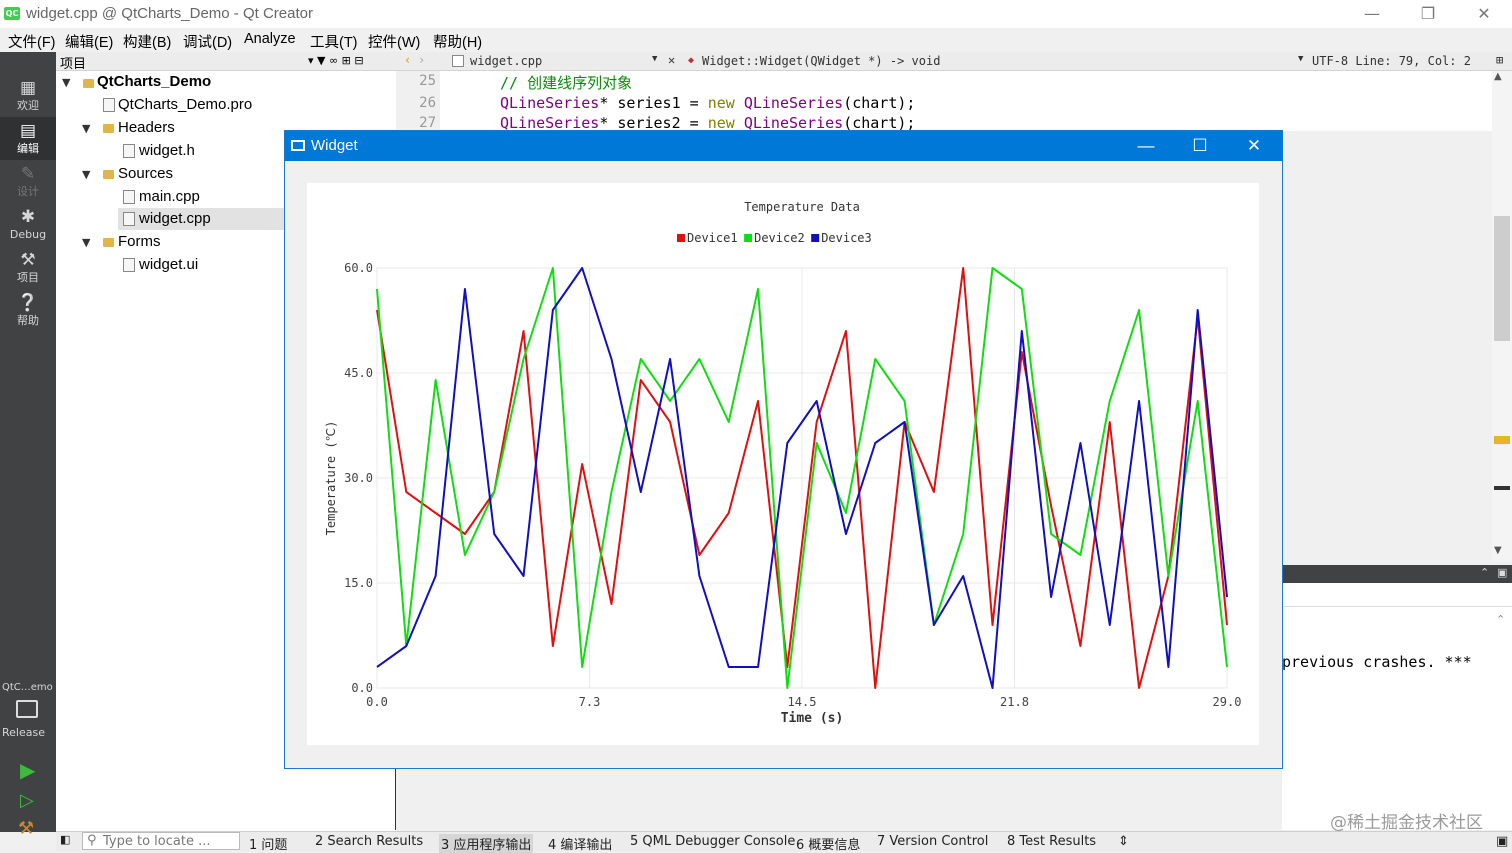  I want to click on close-document-icon: ✕, so click(672, 60).